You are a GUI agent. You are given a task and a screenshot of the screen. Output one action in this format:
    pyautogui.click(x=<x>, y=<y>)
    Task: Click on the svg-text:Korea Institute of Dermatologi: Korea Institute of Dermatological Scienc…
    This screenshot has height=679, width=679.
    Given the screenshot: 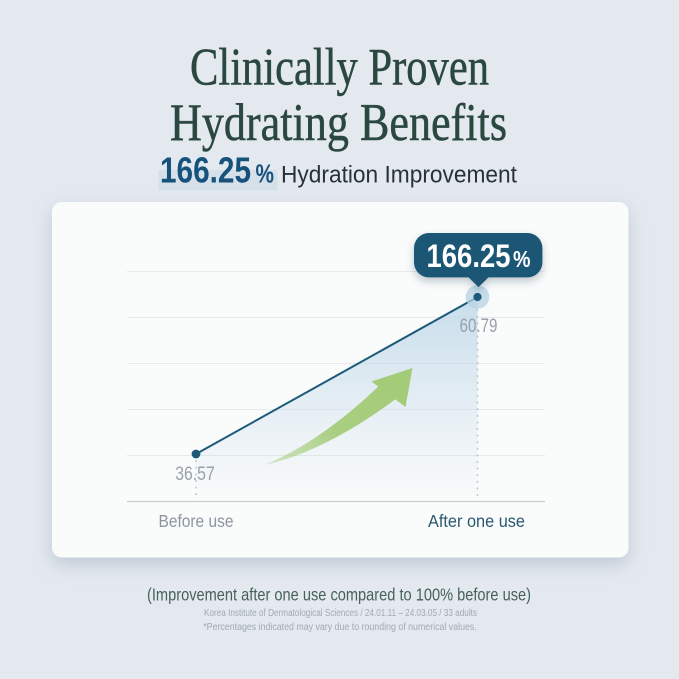 What is the action you would take?
    pyautogui.click(x=340, y=613)
    